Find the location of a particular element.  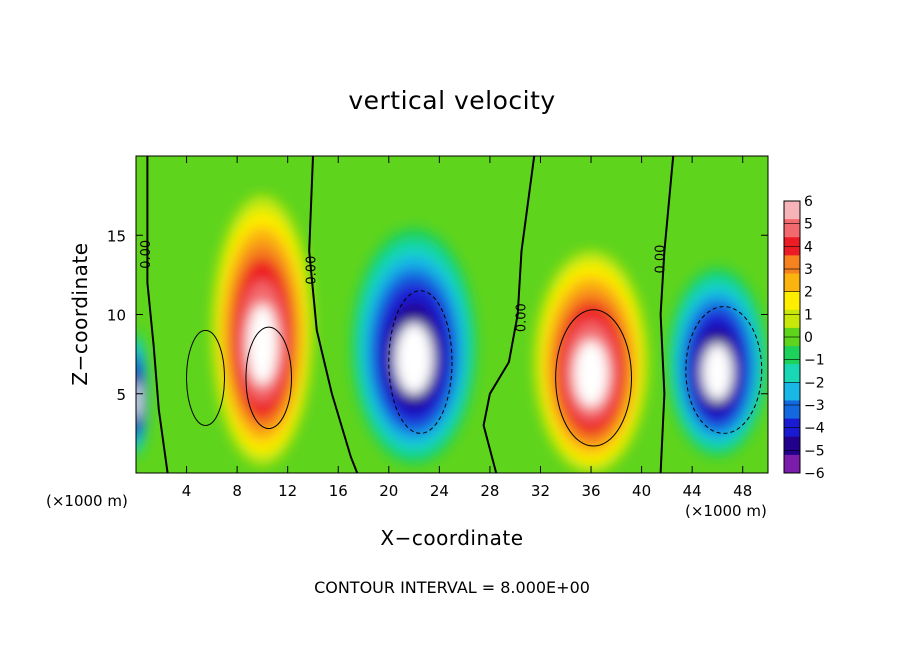

x-tick-label-8: 36 is located at coordinates (590, 491).